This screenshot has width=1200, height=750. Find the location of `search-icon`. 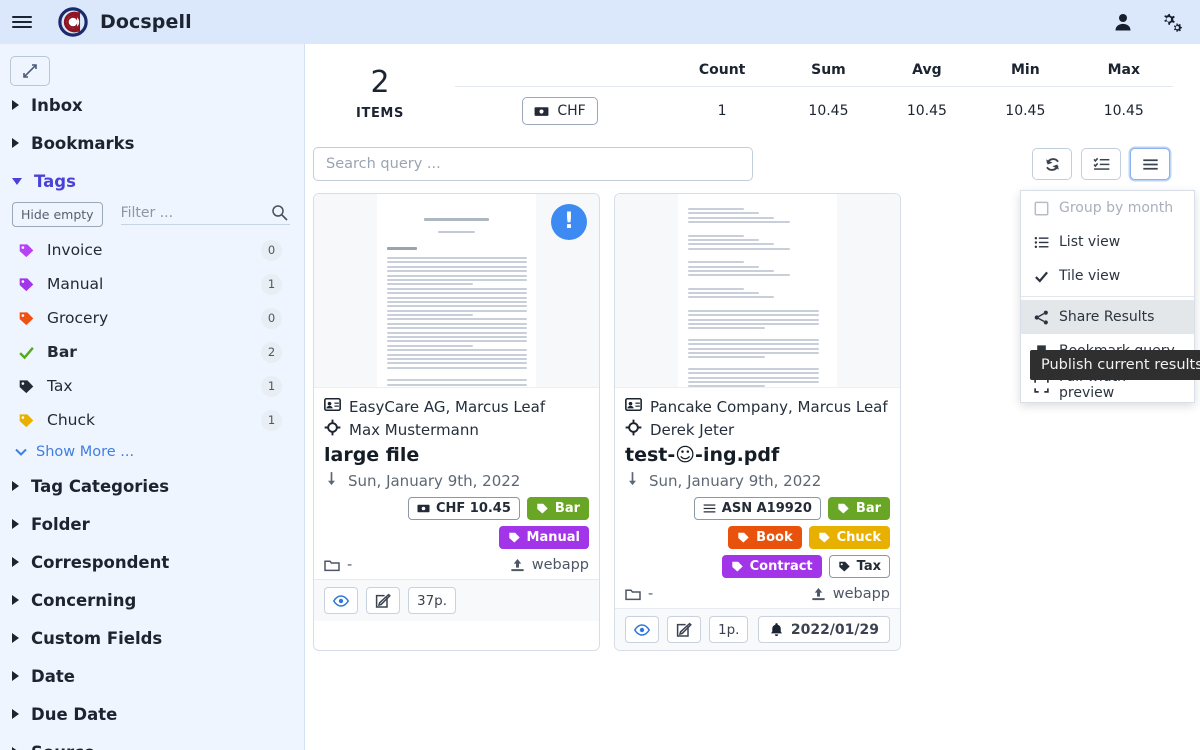

search-icon is located at coordinates (279, 214).